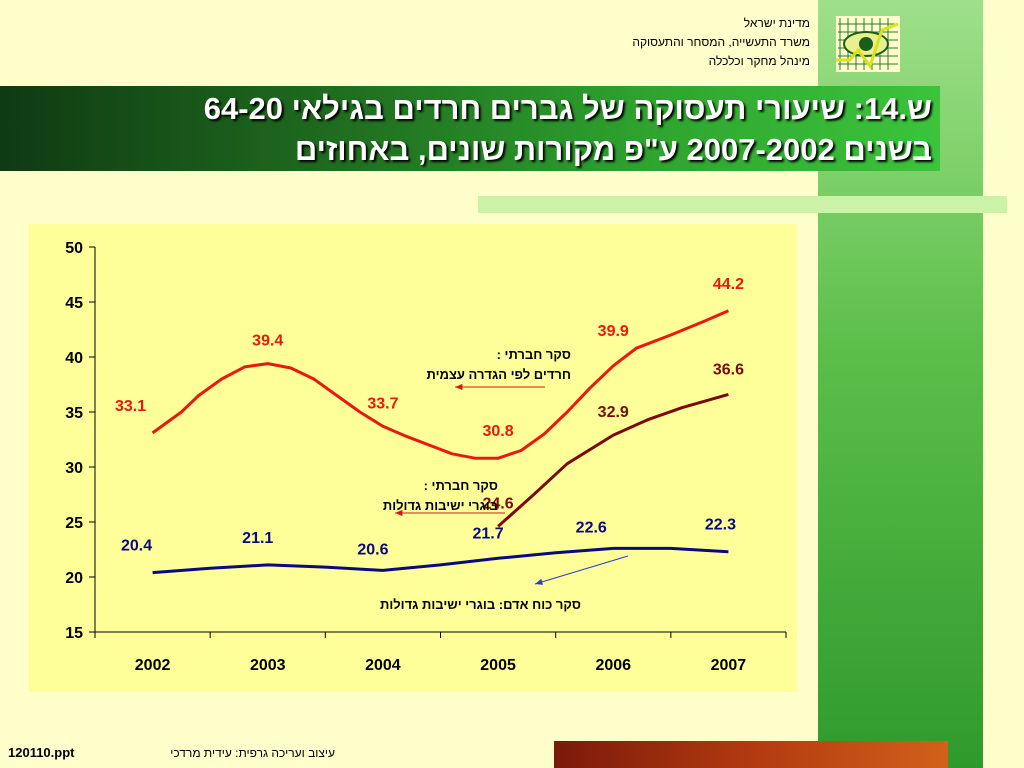  What do you see at coordinates (498, 431) in the screenshot?
I see `data-label: 30.8` at bounding box center [498, 431].